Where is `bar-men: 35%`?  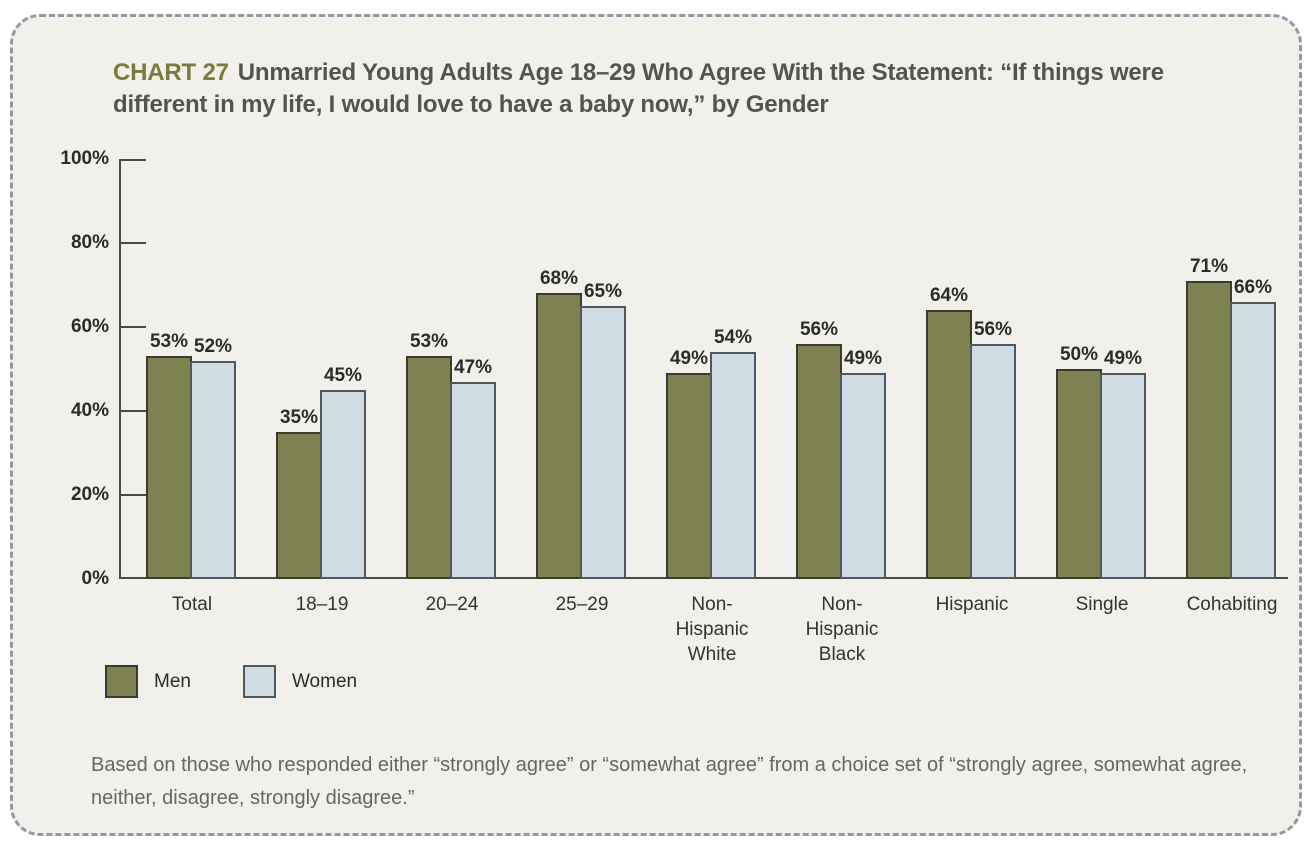
bar-men: 35% is located at coordinates (299, 493).